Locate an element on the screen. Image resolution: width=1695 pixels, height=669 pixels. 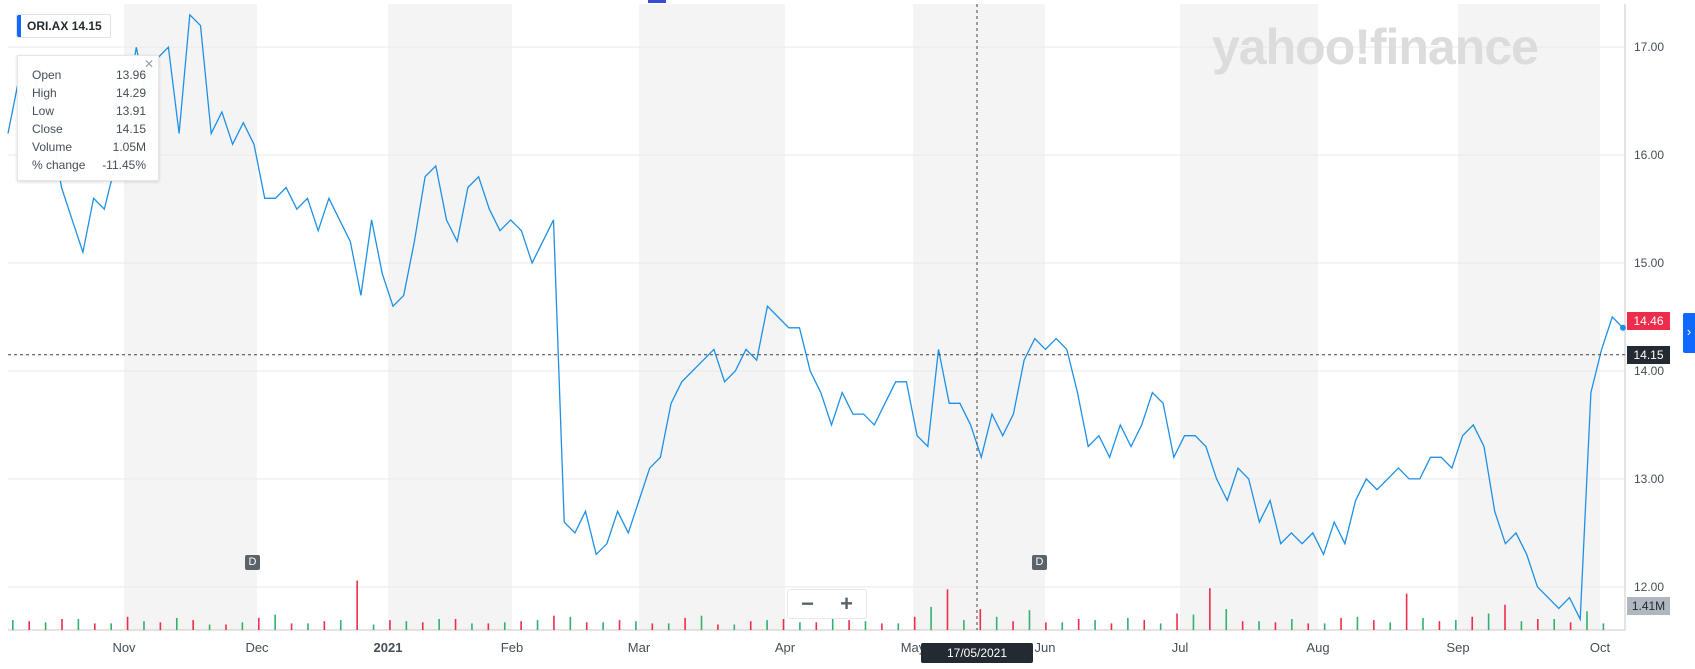
tooltip-value: 14.29 is located at coordinates (130, 93).